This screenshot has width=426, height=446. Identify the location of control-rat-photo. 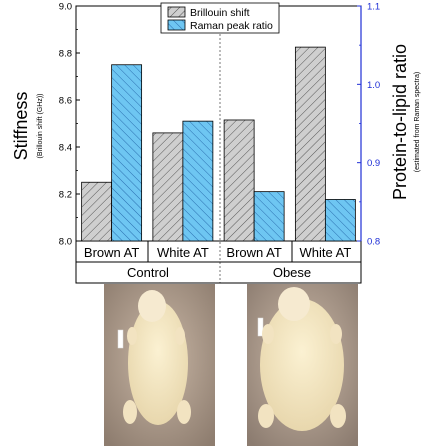
(159, 365).